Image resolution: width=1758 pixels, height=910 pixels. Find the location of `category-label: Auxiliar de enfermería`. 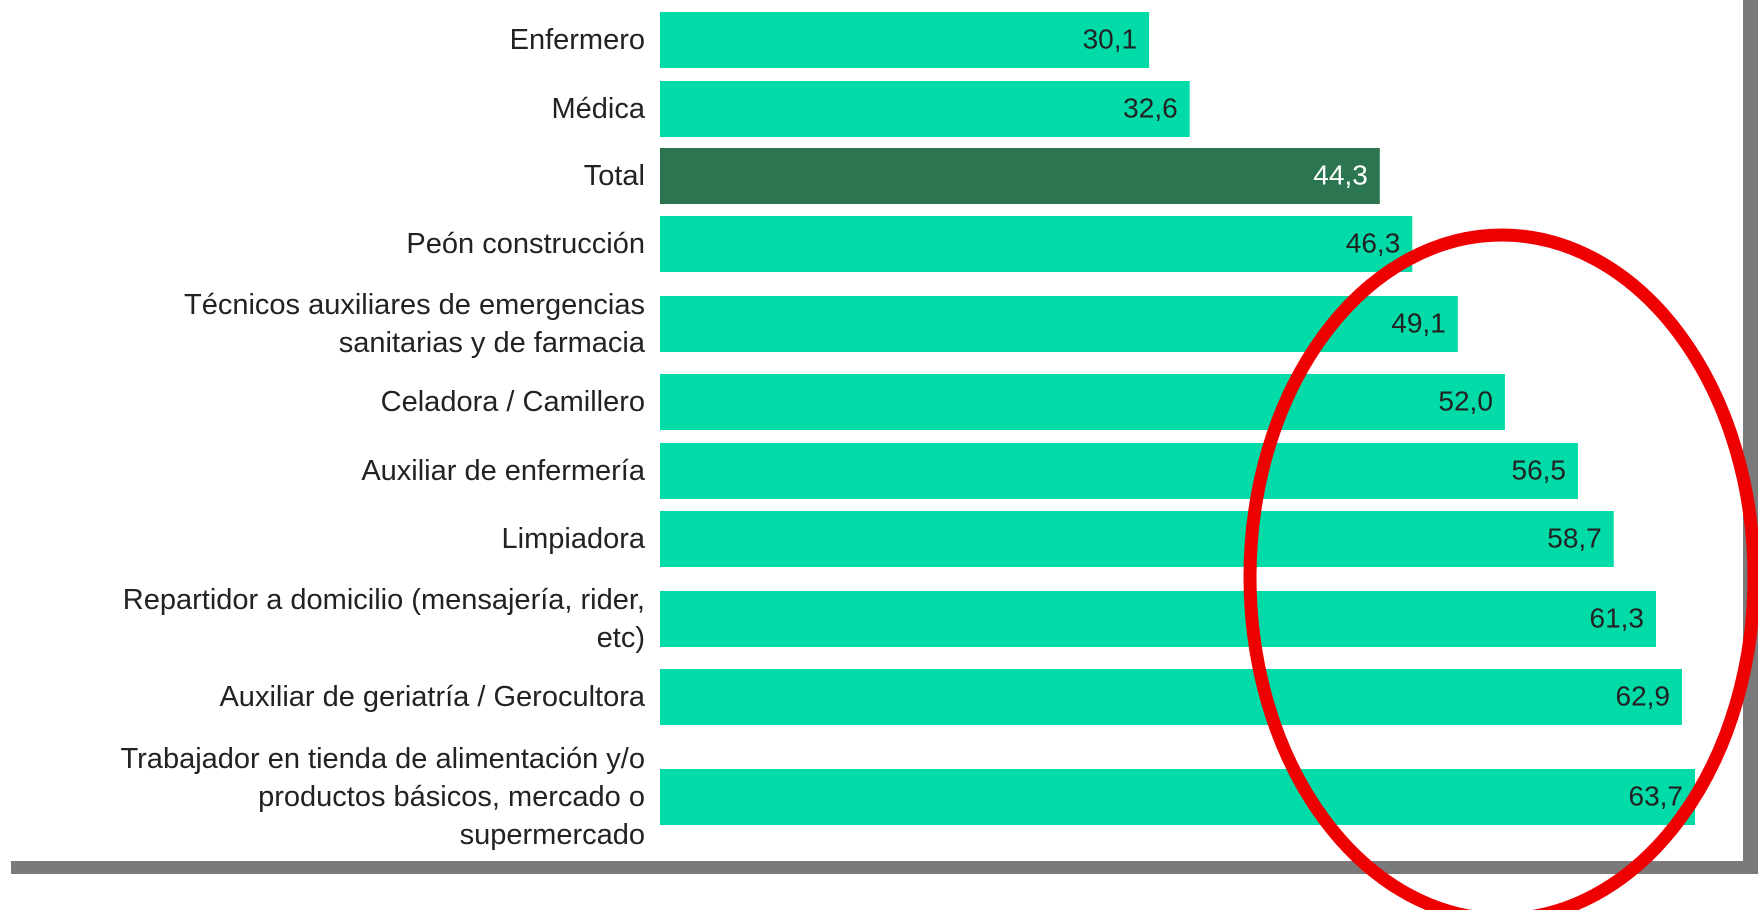

category-label: Auxiliar de enfermería is located at coordinates (503, 471).